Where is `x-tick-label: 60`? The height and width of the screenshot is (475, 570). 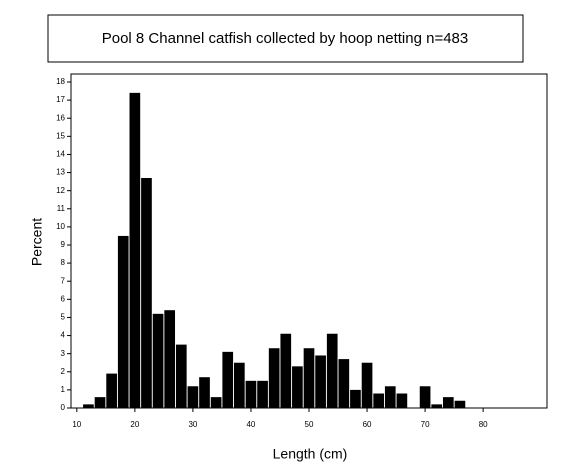
x-tick-label: 60 is located at coordinates (367, 424).